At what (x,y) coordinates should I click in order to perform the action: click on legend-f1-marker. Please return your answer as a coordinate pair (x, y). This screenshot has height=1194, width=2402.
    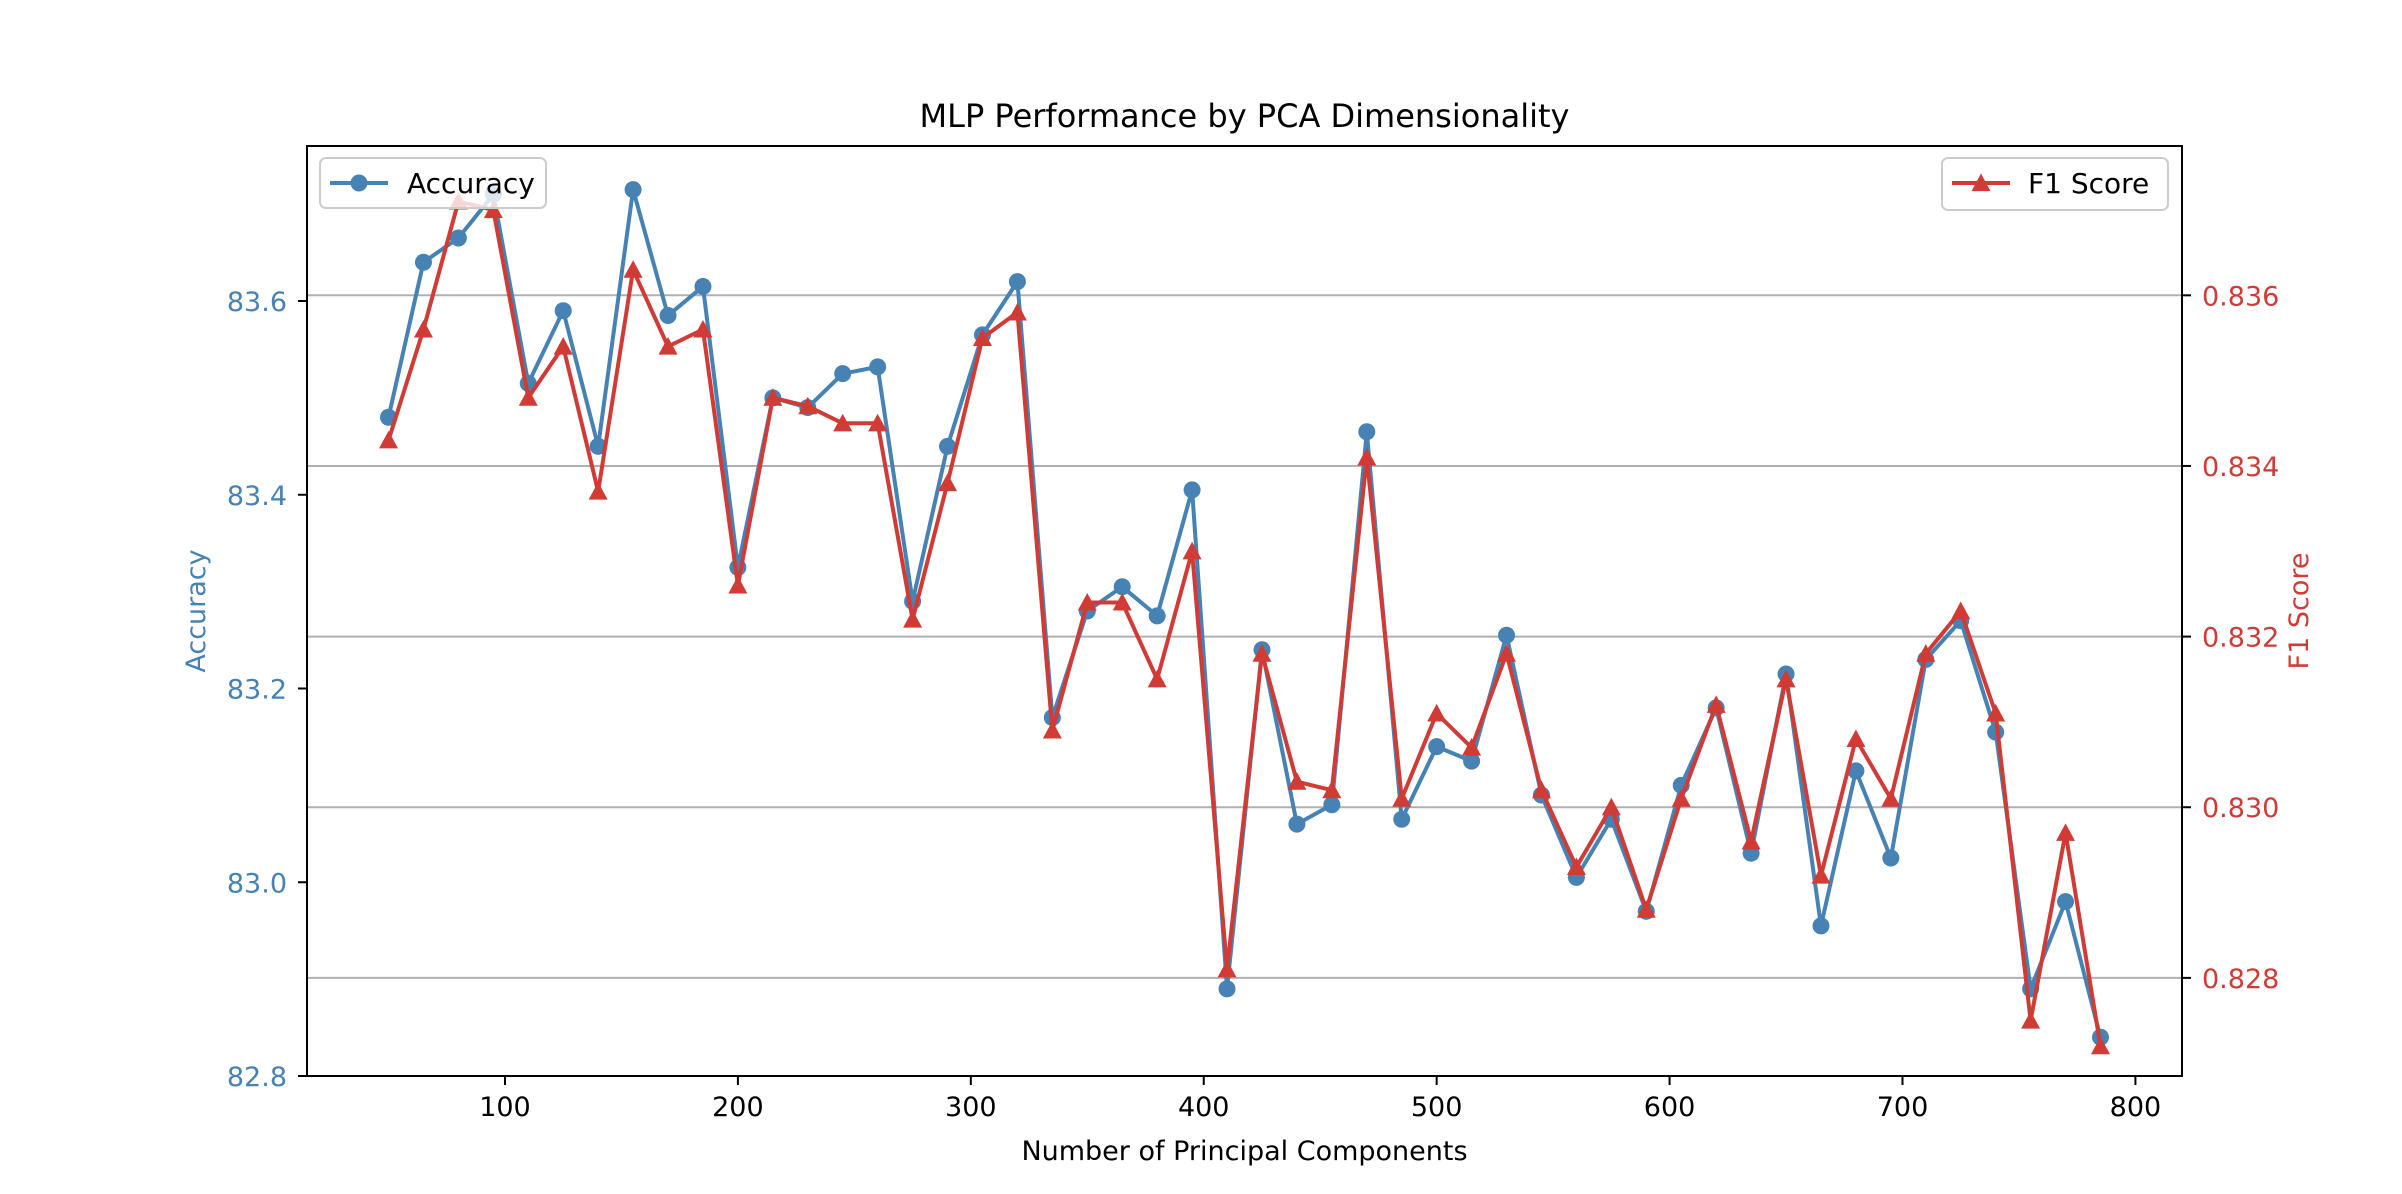
    Looking at the image, I should click on (1981, 182).